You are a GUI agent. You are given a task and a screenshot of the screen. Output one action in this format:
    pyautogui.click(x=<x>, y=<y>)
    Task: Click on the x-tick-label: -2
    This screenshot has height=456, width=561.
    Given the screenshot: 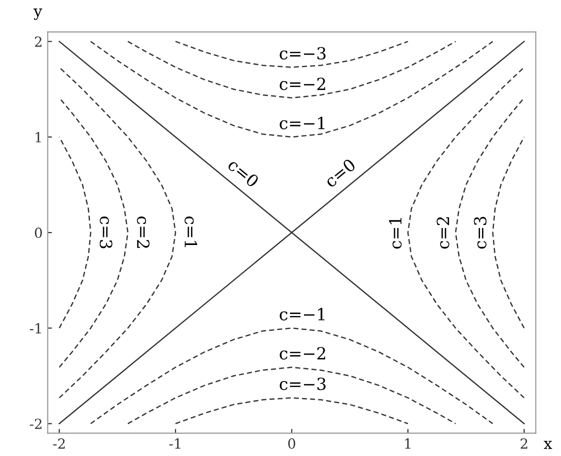 What is the action you would take?
    pyautogui.click(x=59, y=443)
    